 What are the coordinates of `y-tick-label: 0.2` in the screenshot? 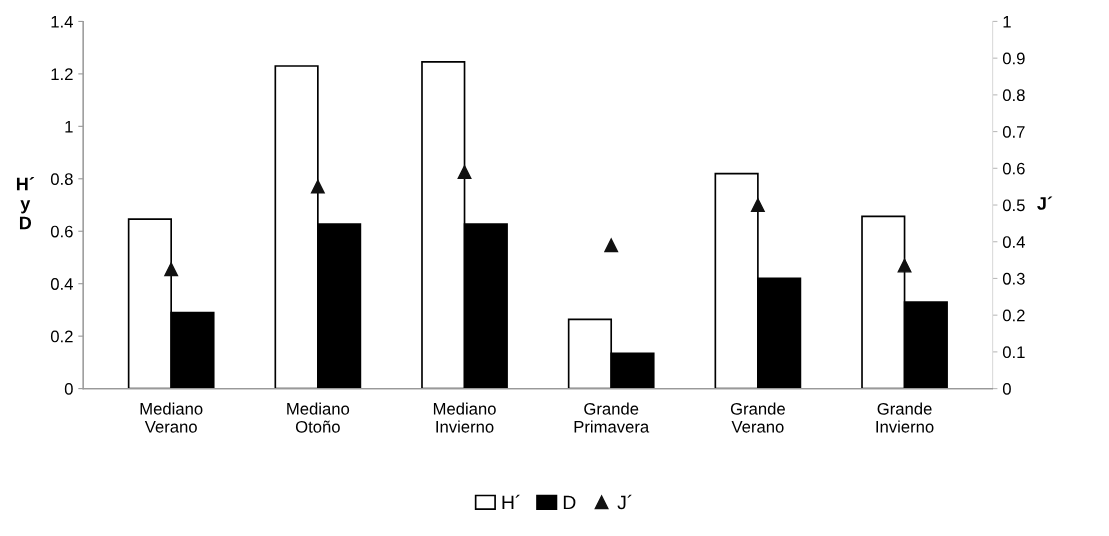 It's located at (61, 336).